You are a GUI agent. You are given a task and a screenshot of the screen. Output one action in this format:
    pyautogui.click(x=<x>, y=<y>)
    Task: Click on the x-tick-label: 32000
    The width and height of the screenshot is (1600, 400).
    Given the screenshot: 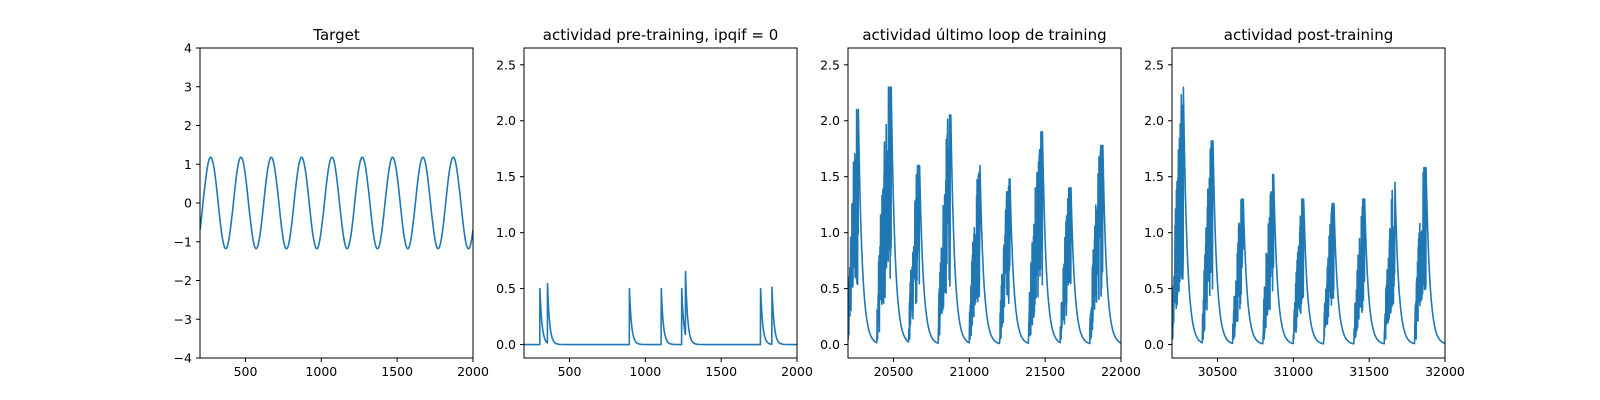 What is the action you would take?
    pyautogui.click(x=1445, y=371)
    